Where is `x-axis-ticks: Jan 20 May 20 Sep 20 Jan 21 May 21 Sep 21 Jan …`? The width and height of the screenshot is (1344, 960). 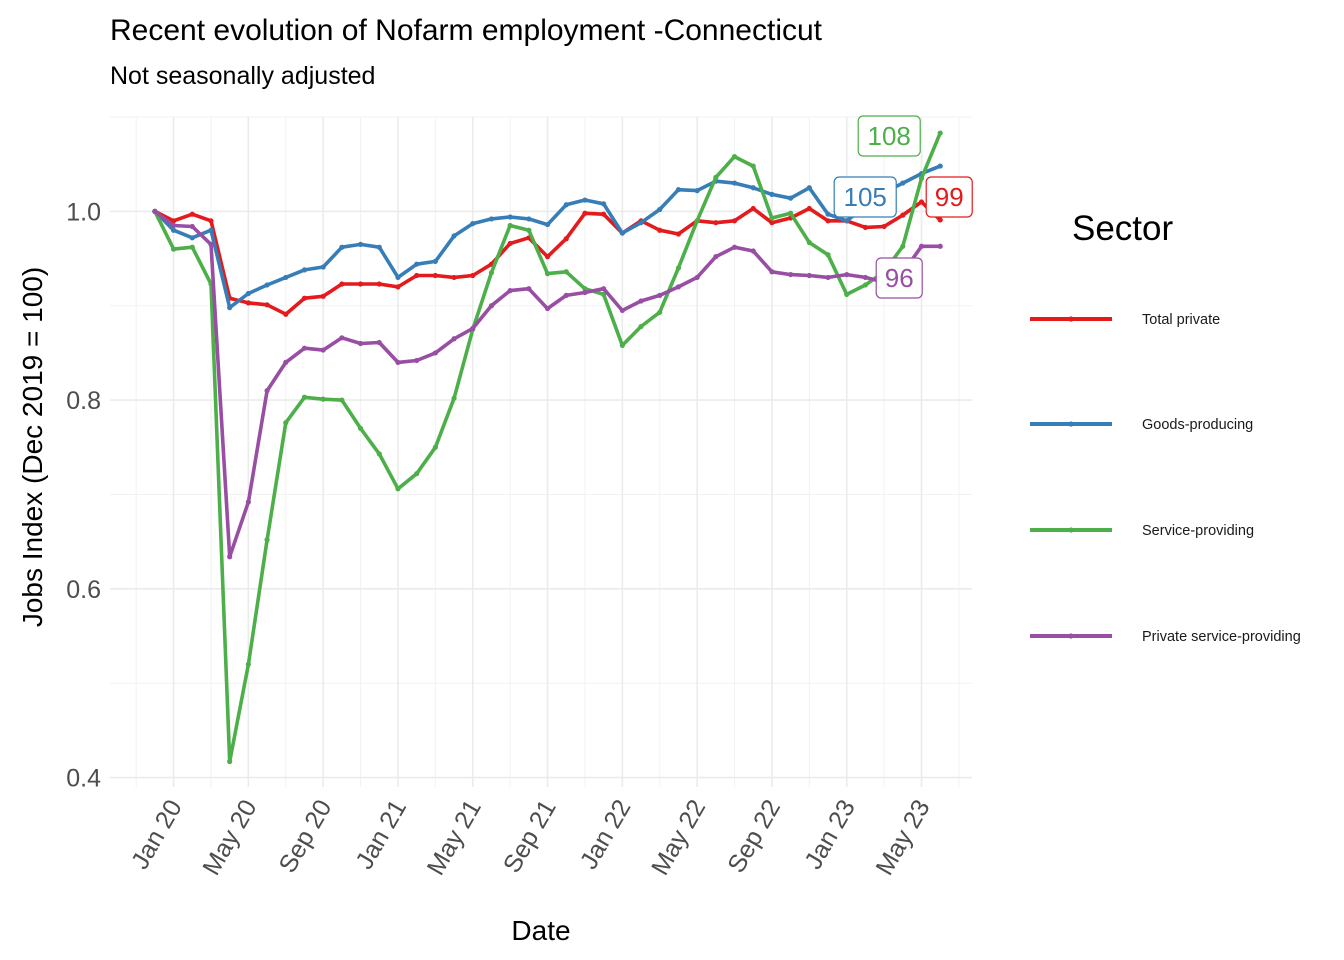 x-axis-ticks: Jan 20 May 20 Sep 20 Jan 21 May 21 Sep 21 Jan … is located at coordinates (531, 837).